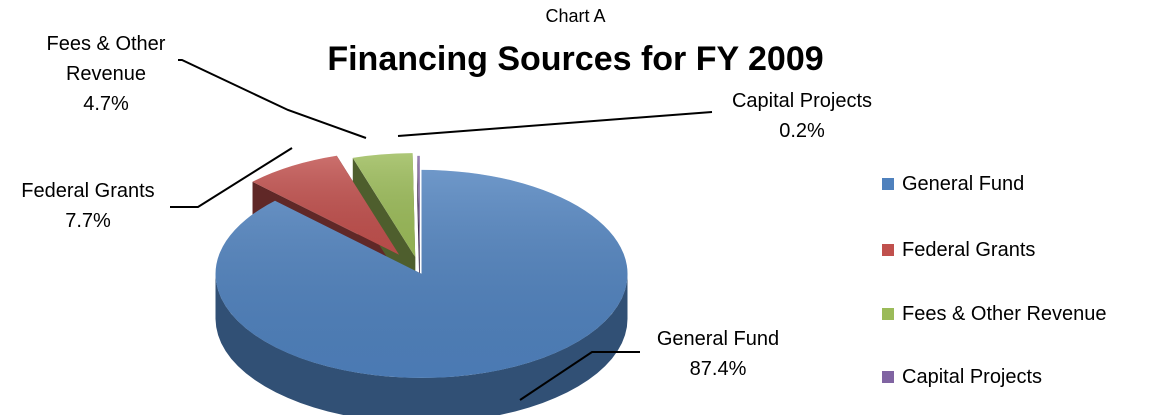 The image size is (1151, 415). What do you see at coordinates (87, 191) in the screenshot?
I see `data-label-federal-grants-line-1: Federal Grants` at bounding box center [87, 191].